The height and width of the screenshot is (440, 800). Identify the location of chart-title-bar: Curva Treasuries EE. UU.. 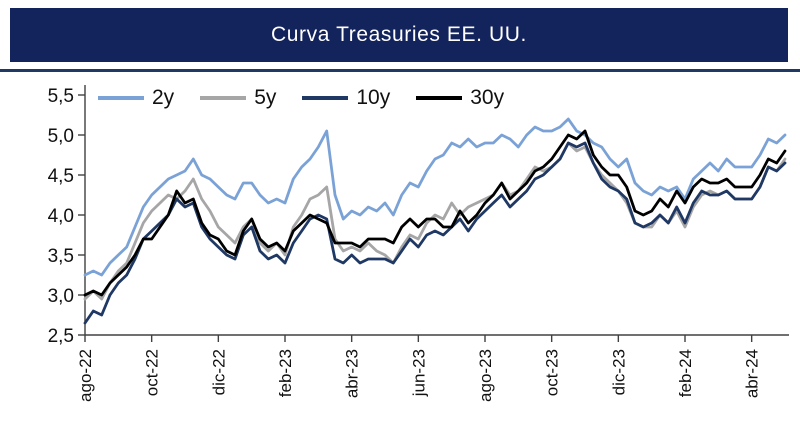
(399, 35).